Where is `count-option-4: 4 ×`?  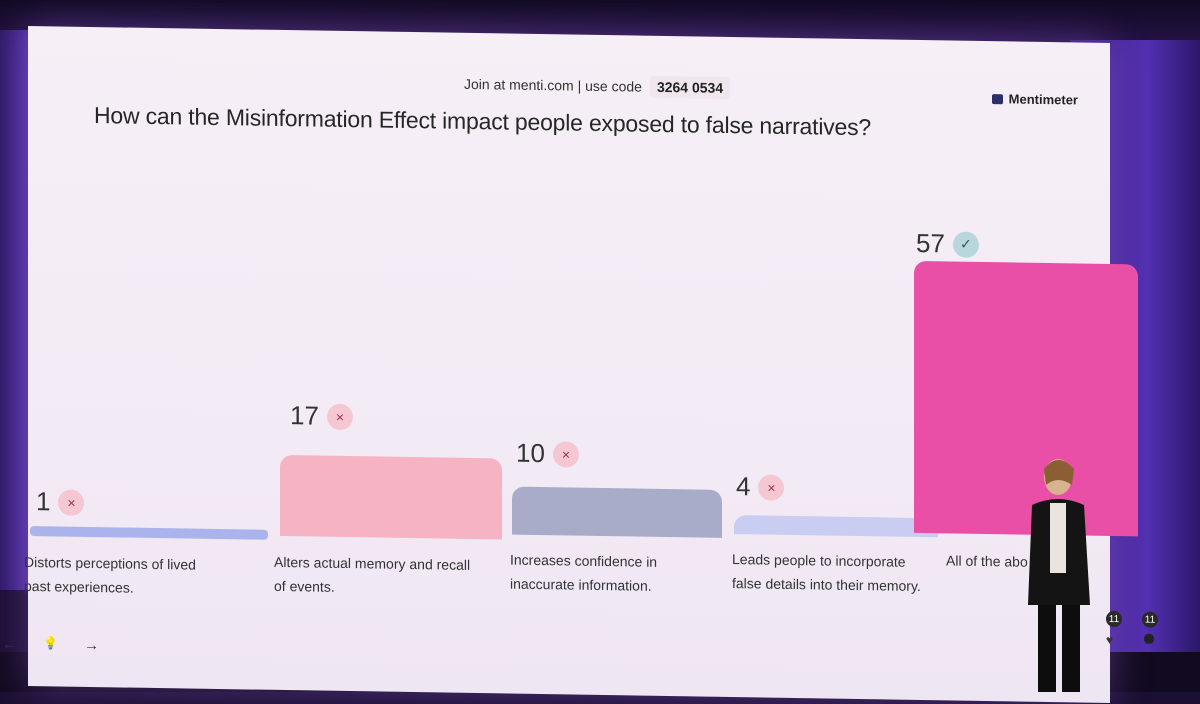
count-option-4: 4 × is located at coordinates (760, 487).